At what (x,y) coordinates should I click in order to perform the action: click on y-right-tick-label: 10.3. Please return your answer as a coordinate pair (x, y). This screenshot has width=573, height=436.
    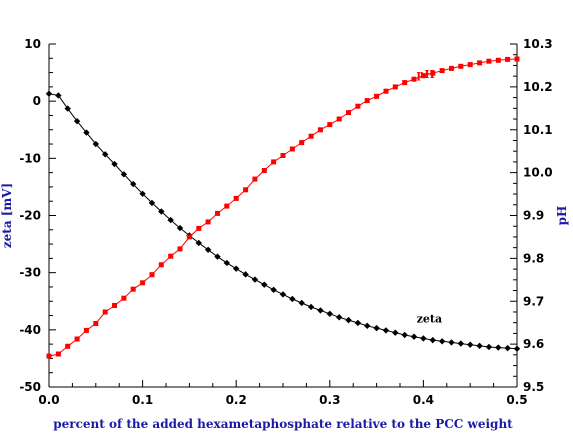
    Looking at the image, I should click on (538, 44).